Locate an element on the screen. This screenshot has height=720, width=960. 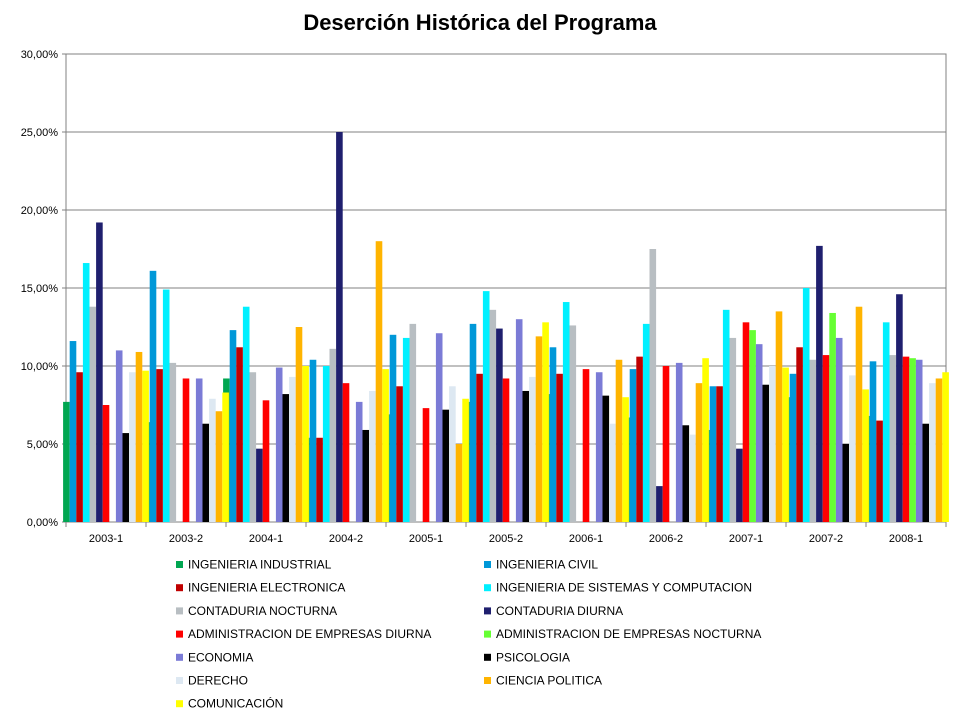
legend-label: CONTADURIA DIURNA is located at coordinates (559, 611).